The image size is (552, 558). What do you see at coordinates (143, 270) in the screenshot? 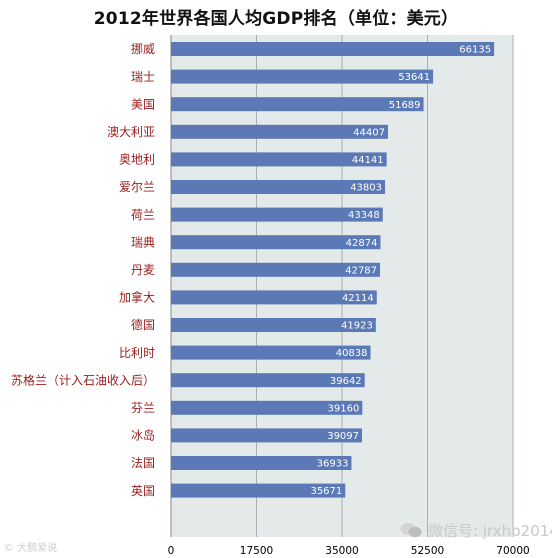
I see `category-label: 丹麦` at bounding box center [143, 270].